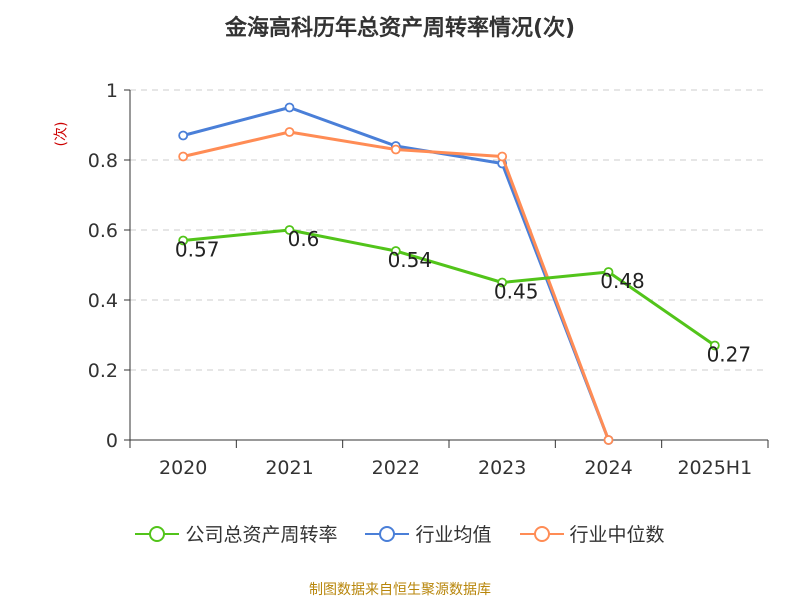  Describe the element at coordinates (541, 533) in the screenshot. I see `legend-swatch-industry-median` at that location.